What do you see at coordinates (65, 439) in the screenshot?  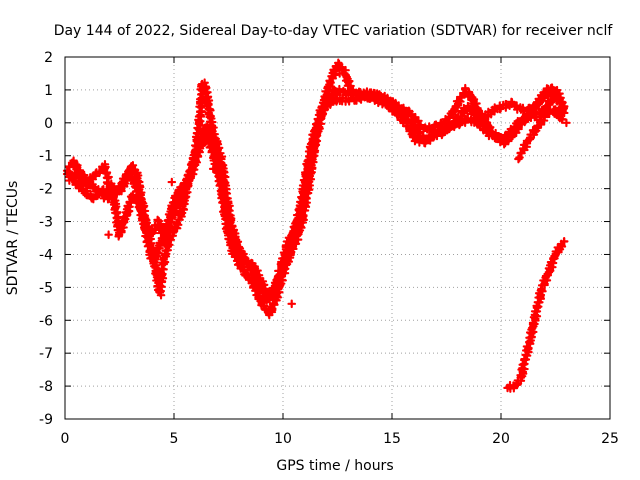 I see `x-tick-label: 0` at bounding box center [65, 439].